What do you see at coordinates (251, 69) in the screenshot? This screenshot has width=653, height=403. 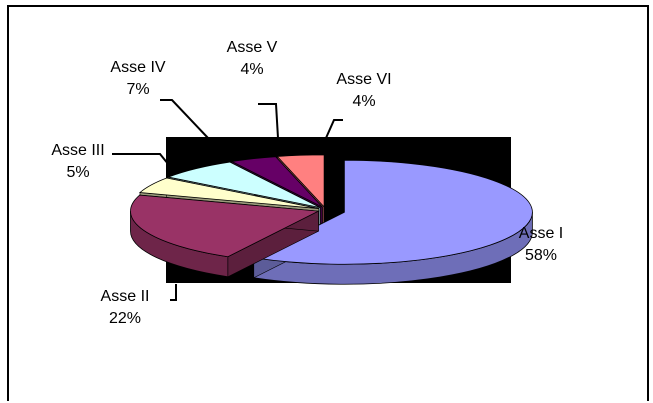 I see `slice-percent-5: 4%` at bounding box center [251, 69].